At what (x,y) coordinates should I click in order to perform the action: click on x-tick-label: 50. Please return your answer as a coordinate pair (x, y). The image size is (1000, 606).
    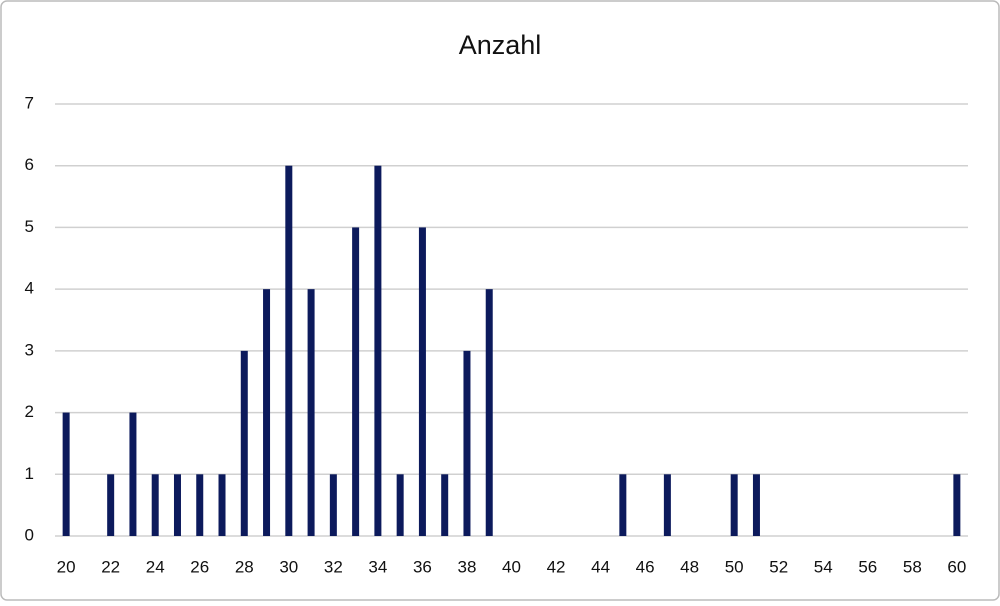
    Looking at the image, I should click on (734, 566).